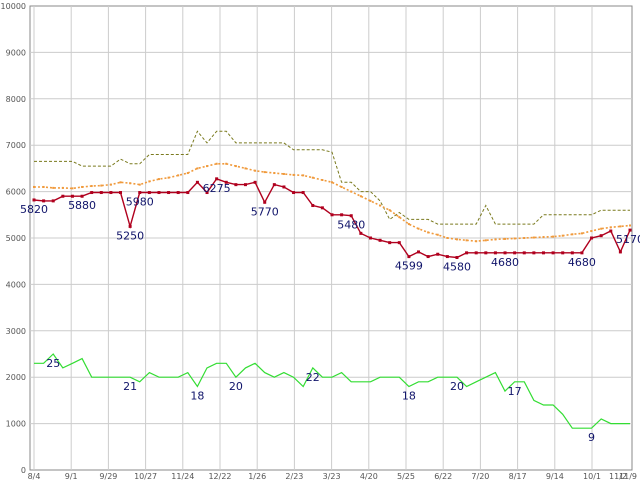 This screenshot has height=480, width=640. What do you see at coordinates (71, 476) in the screenshot?
I see `x-tick-label: 9/1` at bounding box center [71, 476].